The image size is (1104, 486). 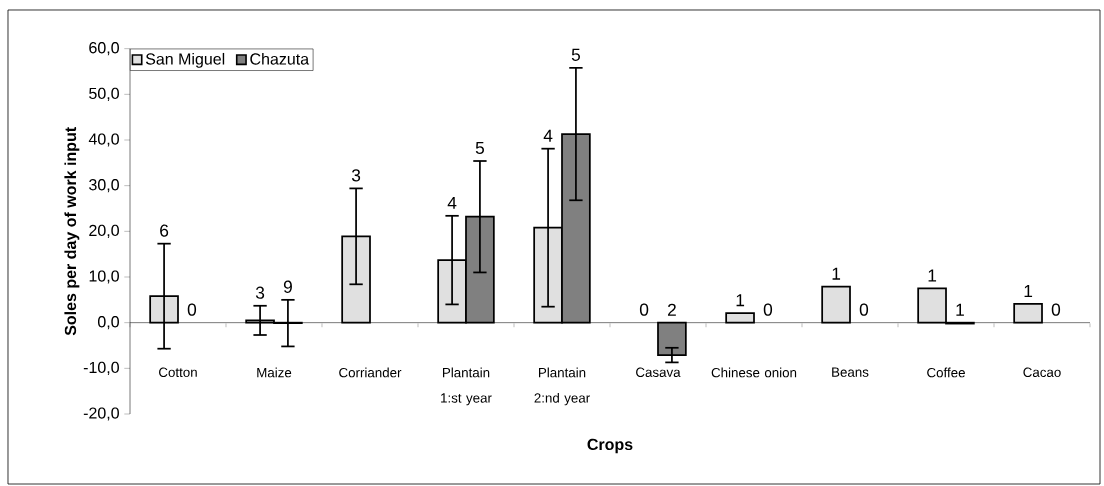 I want to click on y-tick-label: 10,0, so click(x=104, y=277).